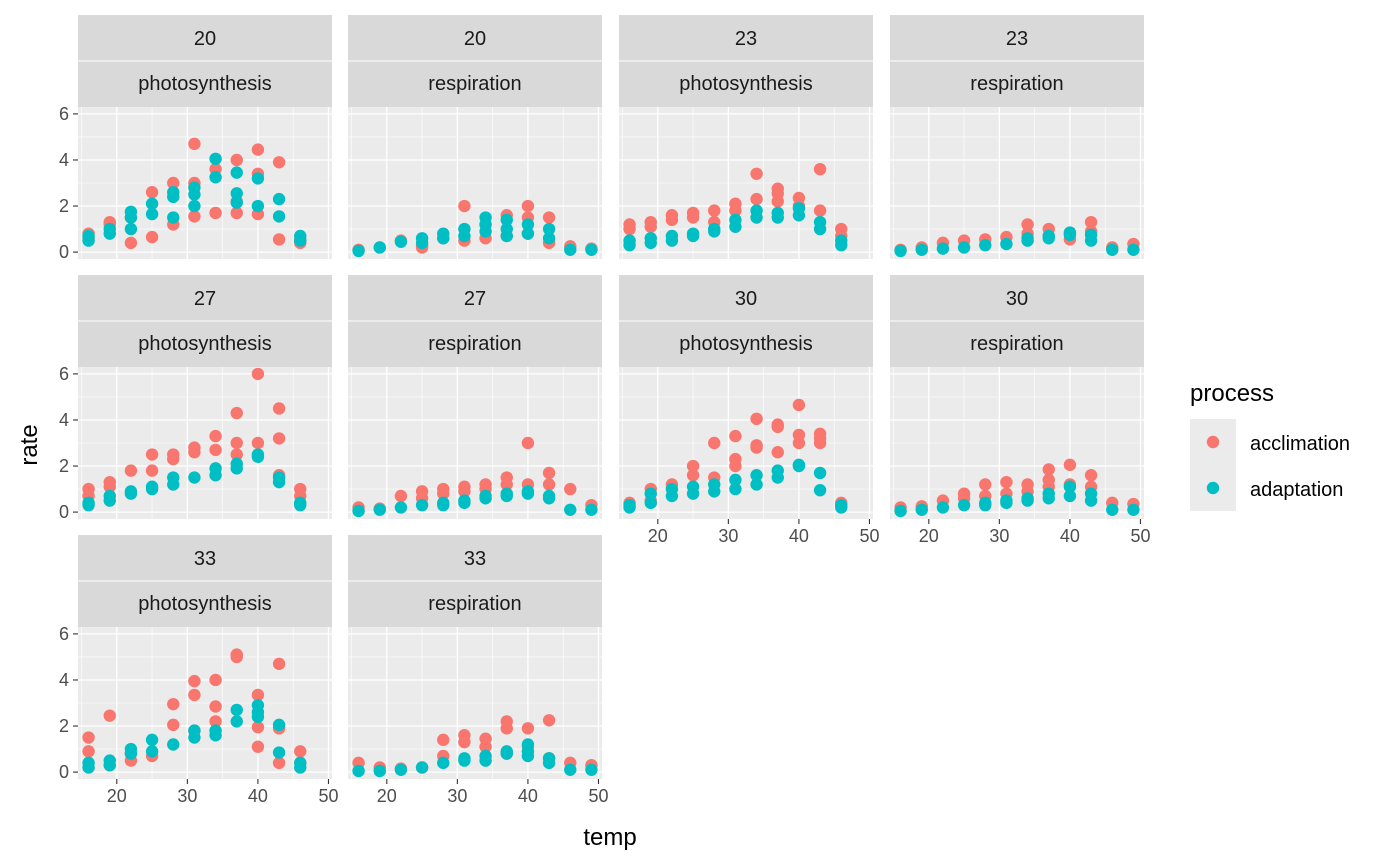 This screenshot has height=866, width=1400. I want to click on x-tick-label: 40, so click(258, 796).